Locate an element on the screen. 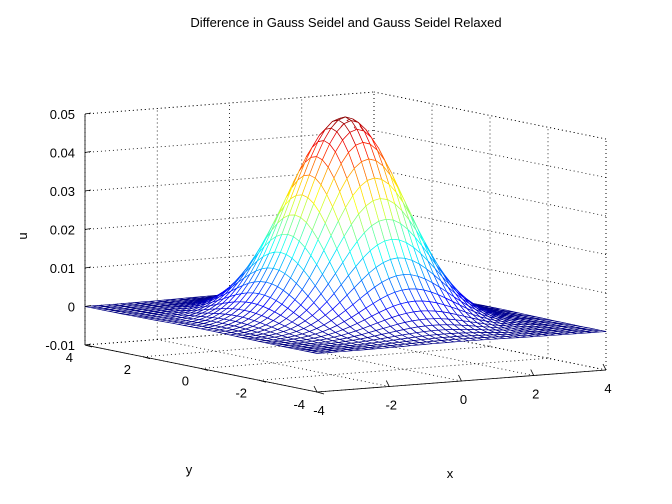 The height and width of the screenshot is (504, 672). x-axis-label: x is located at coordinates (450, 473).